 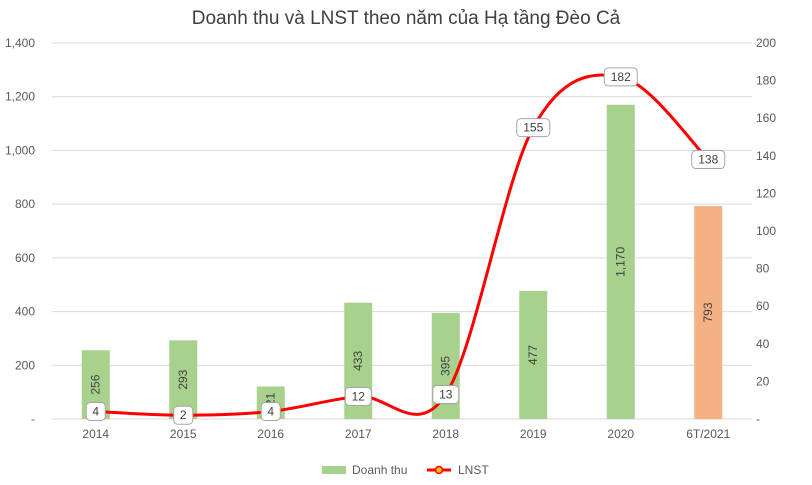 I want to click on right-tick-label-9: 180, so click(x=766, y=81).